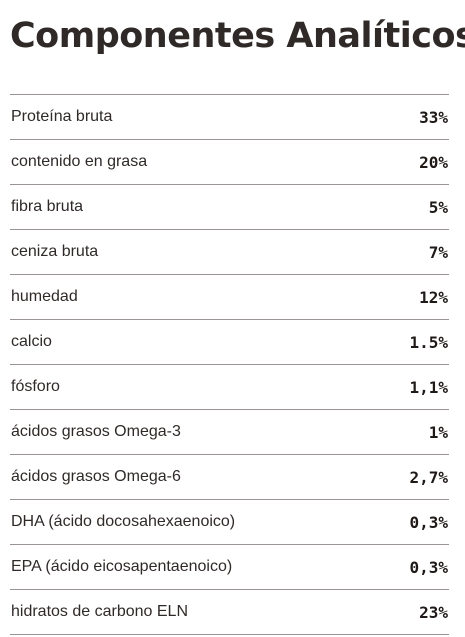 This screenshot has height=637, width=465. Describe the element at coordinates (438, 252) in the screenshot. I see `row-value: 7%` at that location.